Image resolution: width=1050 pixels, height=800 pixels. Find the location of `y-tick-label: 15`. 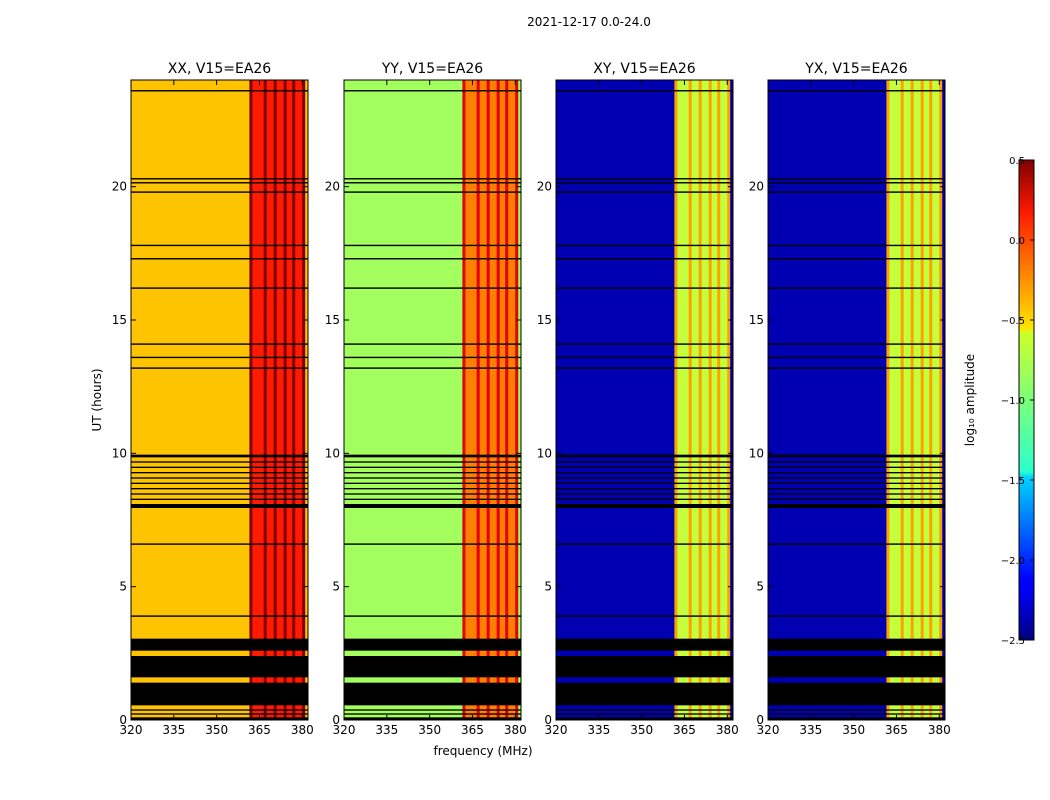

y-tick-label: 15 is located at coordinates (332, 320).